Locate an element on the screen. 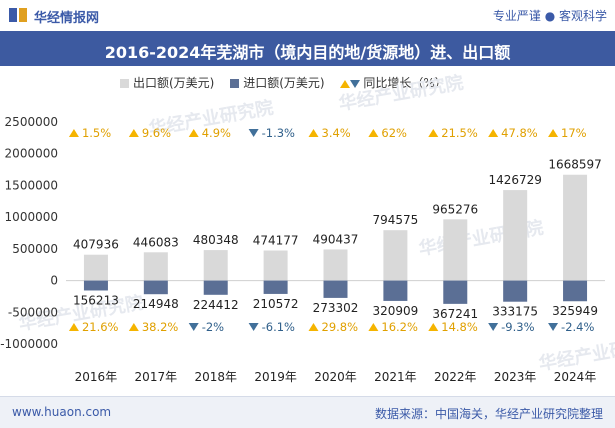 Image resolution: width=615 pixels, height=428 pixels. legend-import-label: 进口额(万美元) is located at coordinates (284, 83).